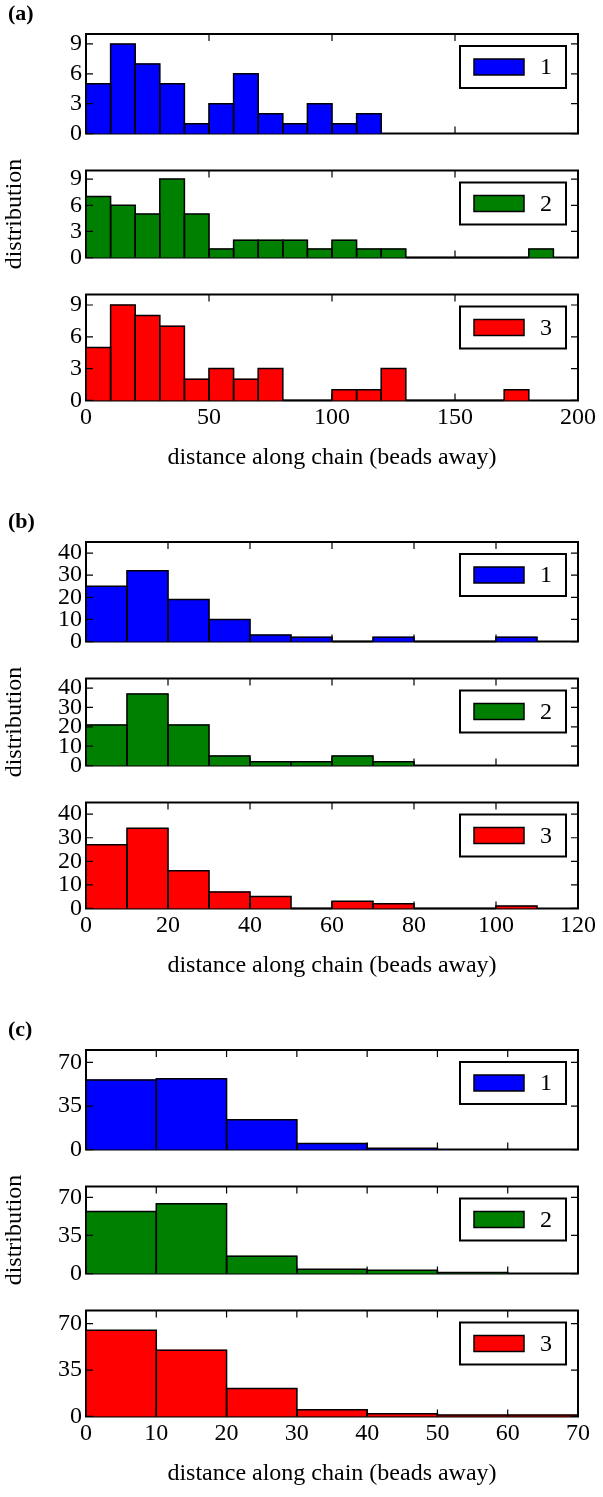 The width and height of the screenshot is (603, 1497). Describe the element at coordinates (414, 924) in the screenshot. I see `x-tick-label: 80` at that location.